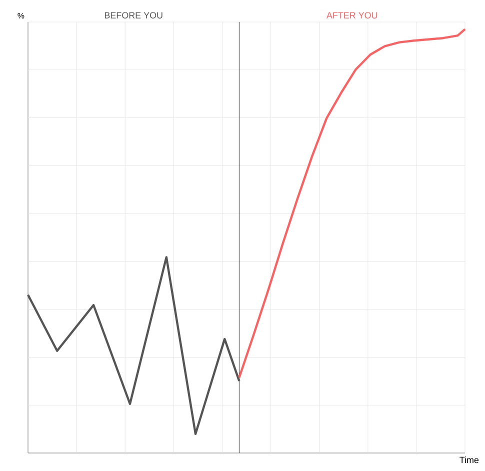 Image resolution: width=485 pixels, height=471 pixels. I want to click on text: BEFORE YOU, so click(133, 15).